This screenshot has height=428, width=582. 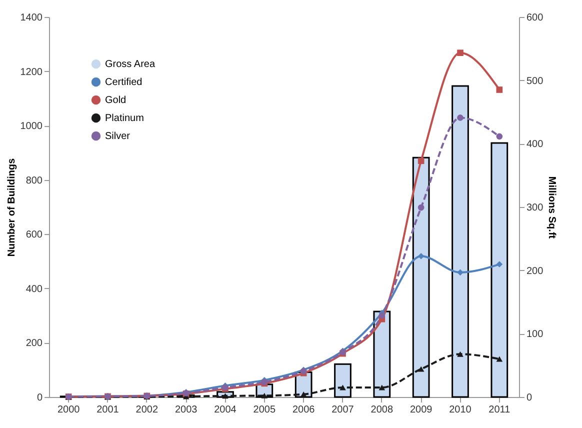 What do you see at coordinates (12, 207) in the screenshot?
I see `y-axis-title: Number of Buildings` at bounding box center [12, 207].